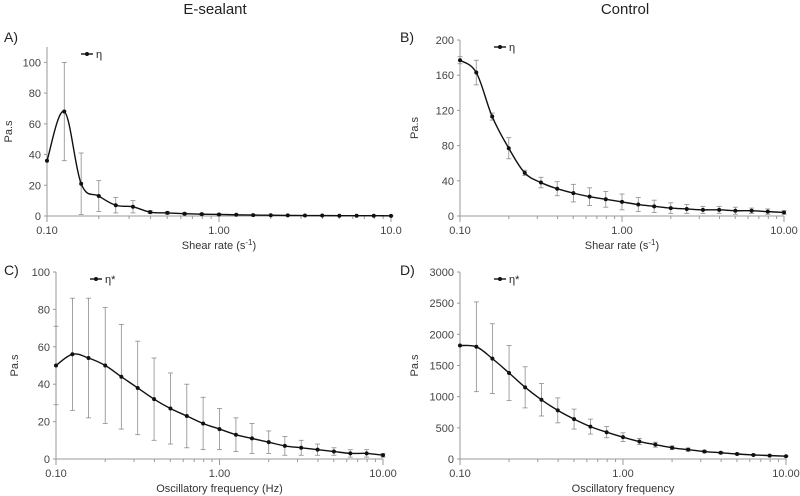 The height and width of the screenshot is (496, 800). I want to click on x-axis-label-end: ), so click(255, 246).